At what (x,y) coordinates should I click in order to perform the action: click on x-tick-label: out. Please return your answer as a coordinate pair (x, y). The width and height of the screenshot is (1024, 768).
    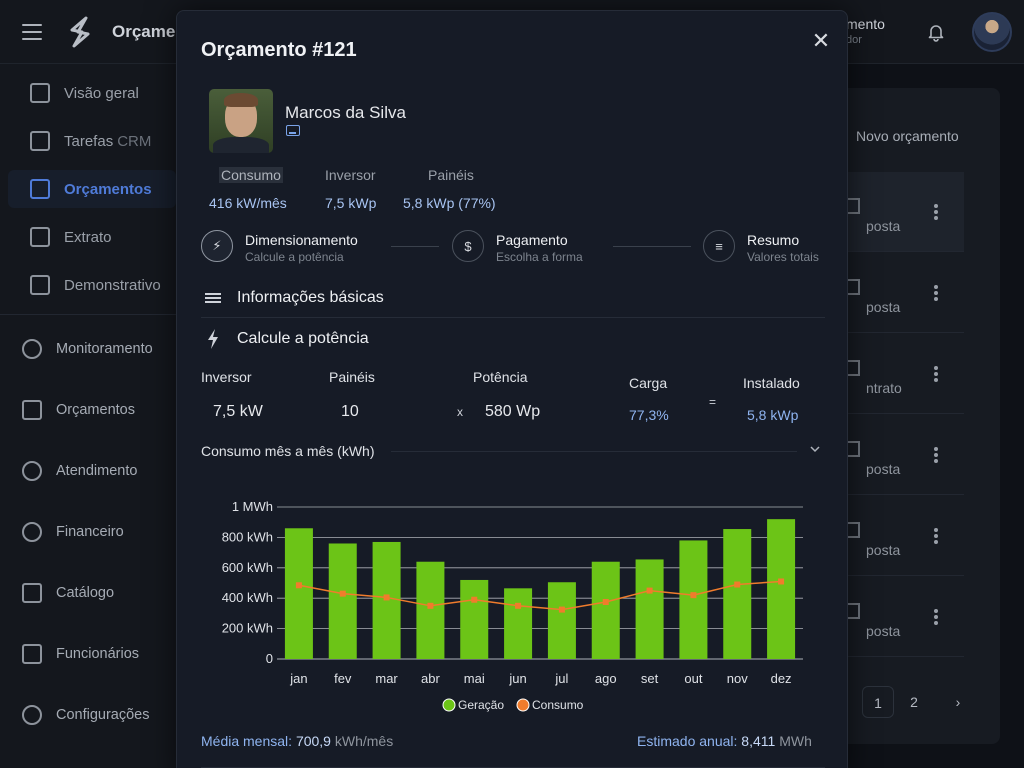
    Looking at the image, I should click on (693, 678).